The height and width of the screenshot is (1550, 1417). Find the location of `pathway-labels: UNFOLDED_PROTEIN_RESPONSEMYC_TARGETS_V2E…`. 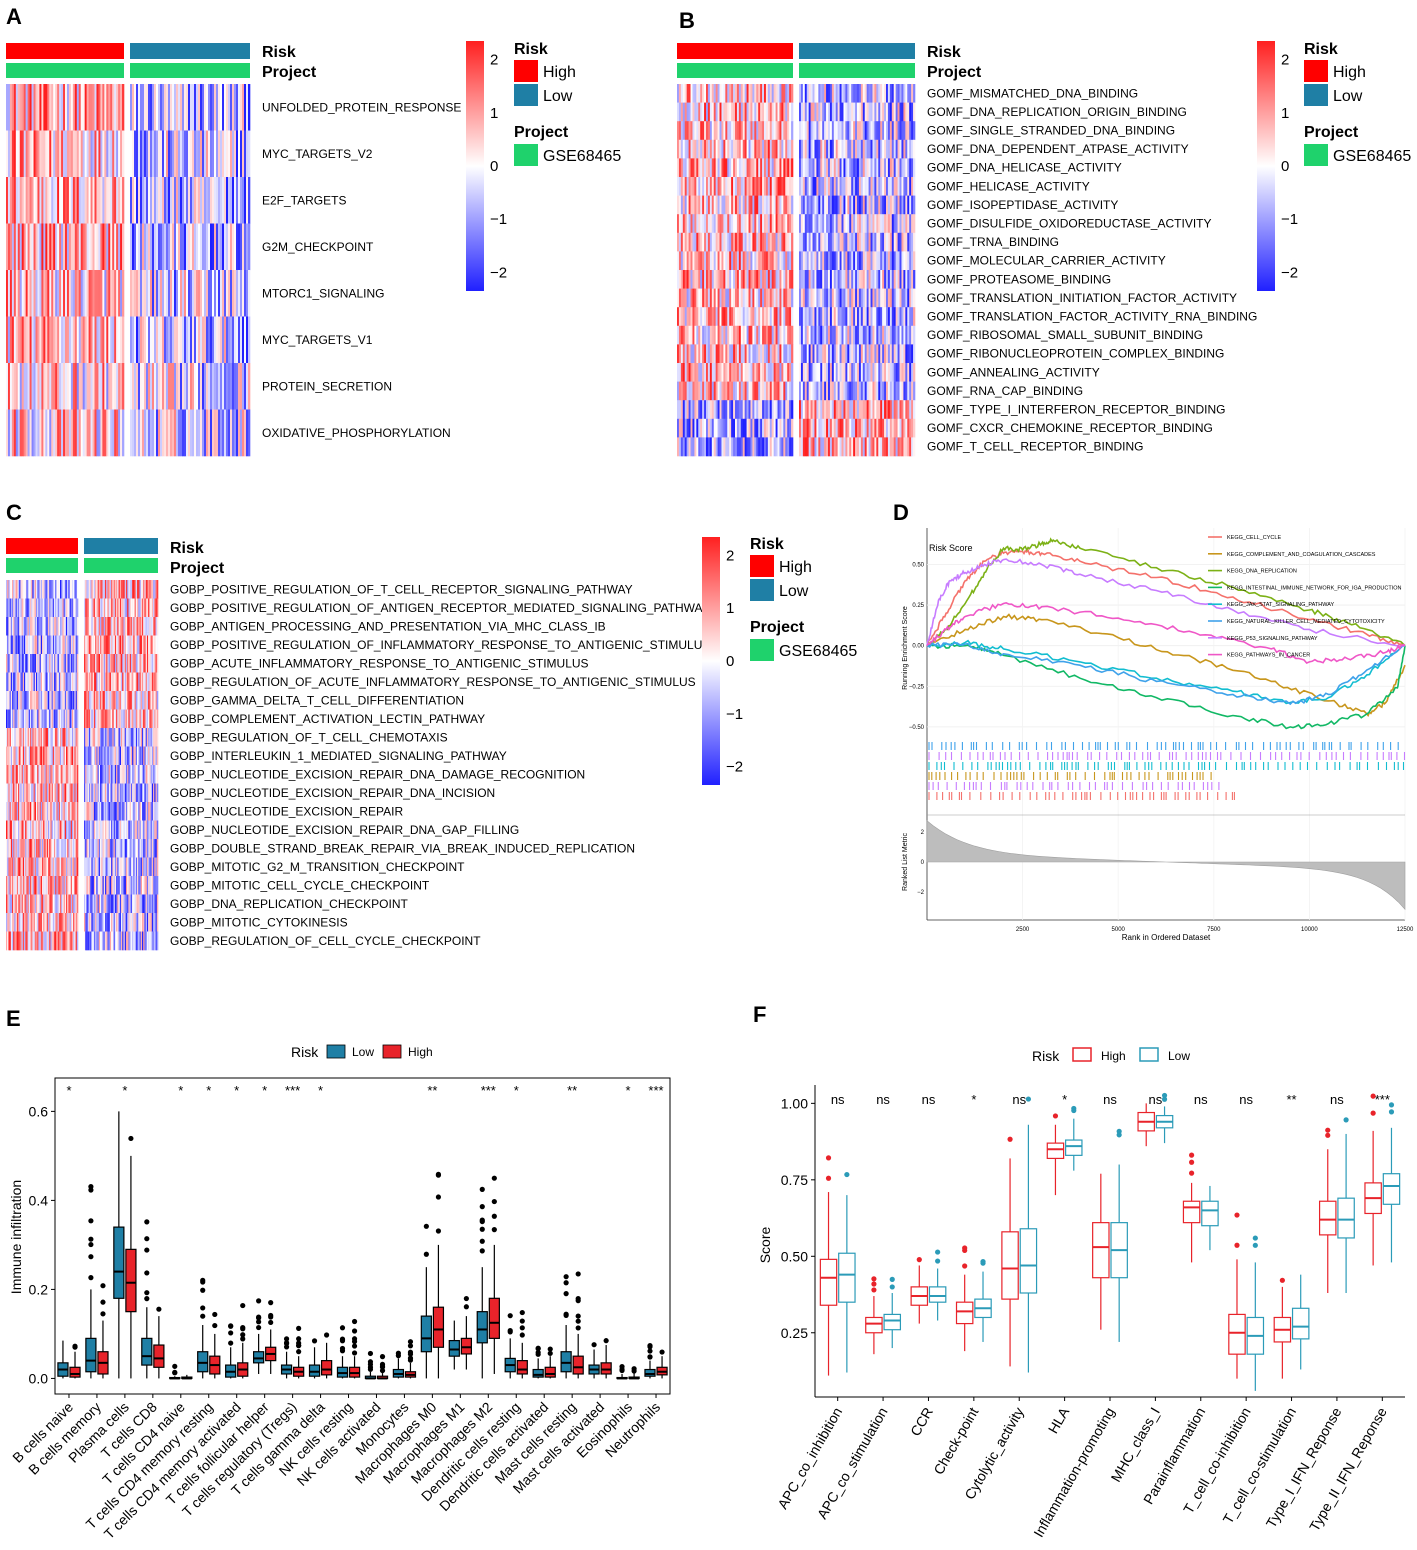

pathway-labels: UNFOLDED_PROTEIN_RESPONSEMYC_TARGETS_V2E… is located at coordinates (361, 270).